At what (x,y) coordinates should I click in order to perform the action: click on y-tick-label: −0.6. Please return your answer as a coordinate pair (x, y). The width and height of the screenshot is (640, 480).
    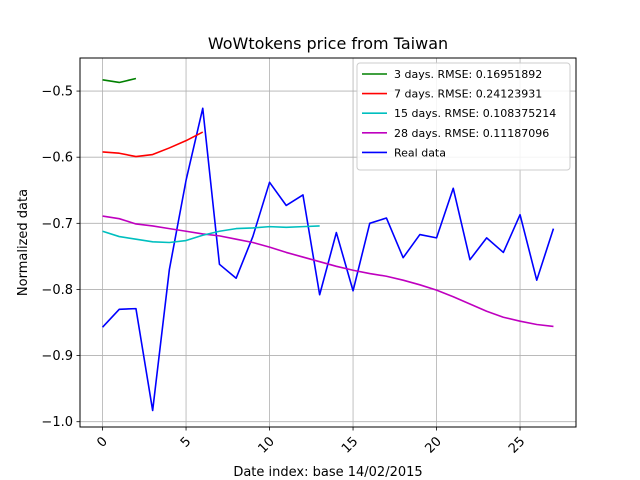
    Looking at the image, I should click on (57, 158).